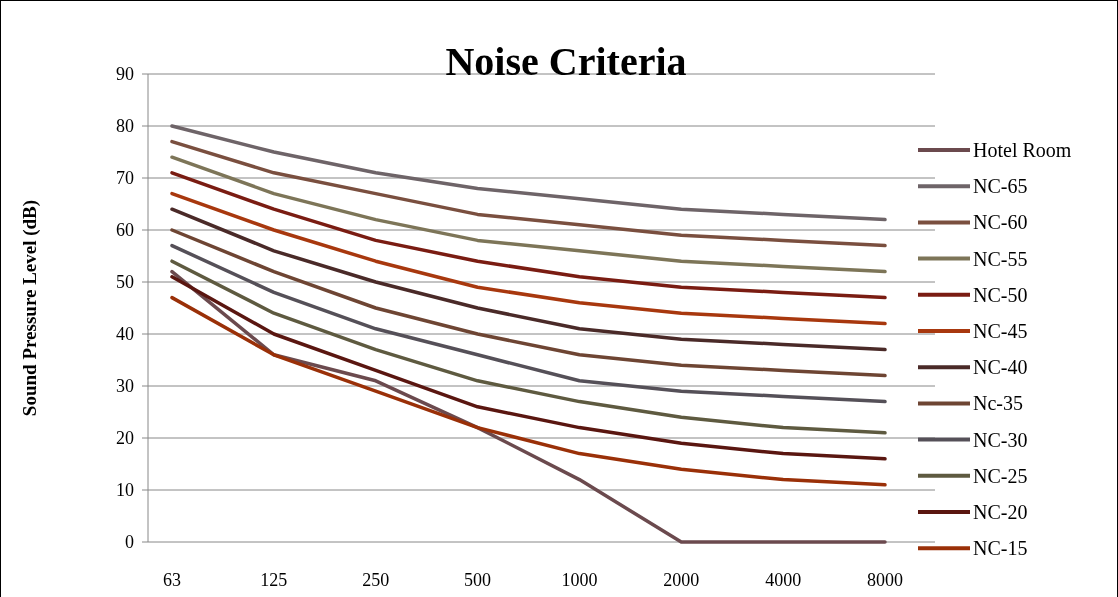  Describe the element at coordinates (1000, 475) in the screenshot. I see `legend-label: NC-25` at that location.